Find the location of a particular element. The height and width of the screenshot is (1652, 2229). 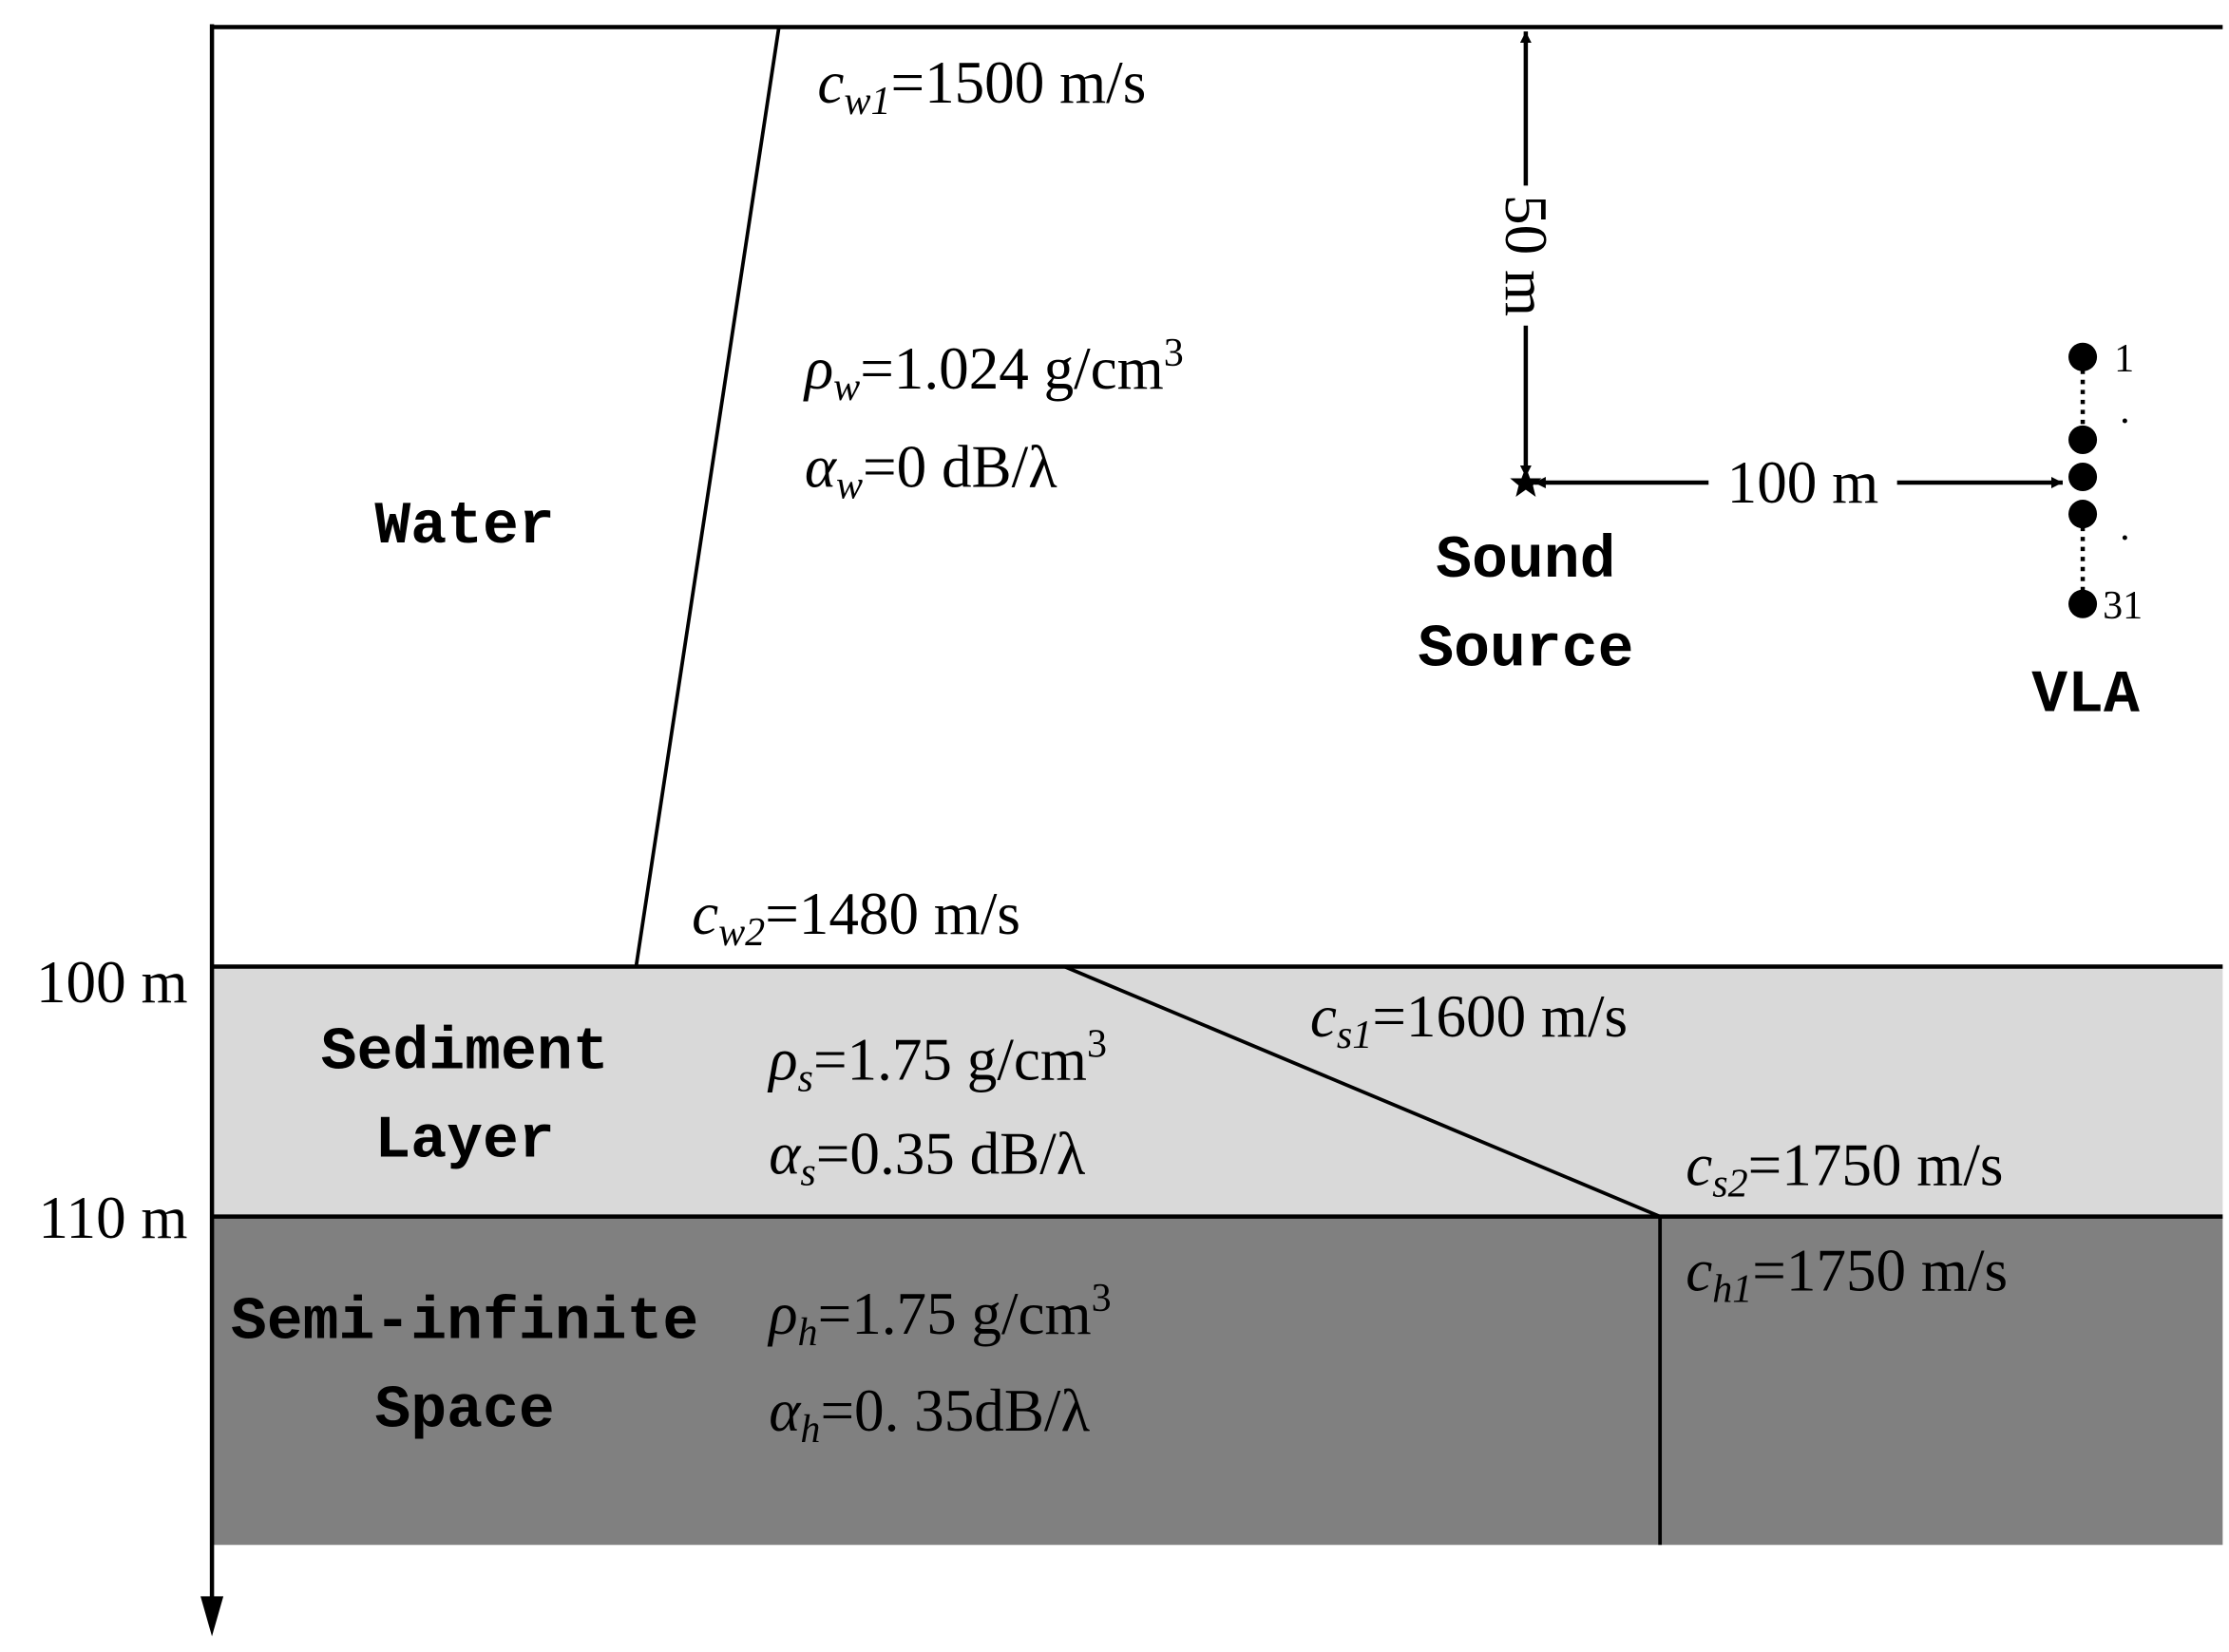

value: =1600 m/s is located at coordinates (1500, 1016).